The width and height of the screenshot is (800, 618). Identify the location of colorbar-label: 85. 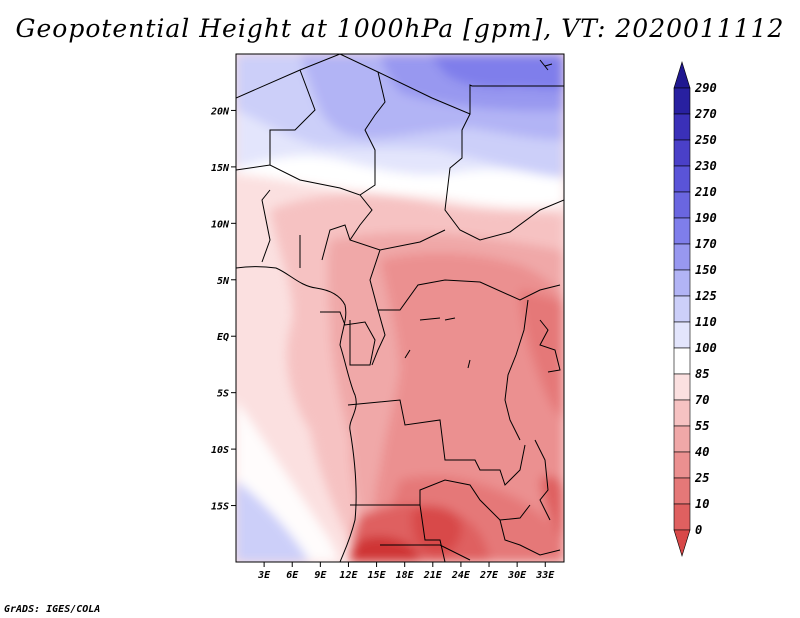
(702, 374).